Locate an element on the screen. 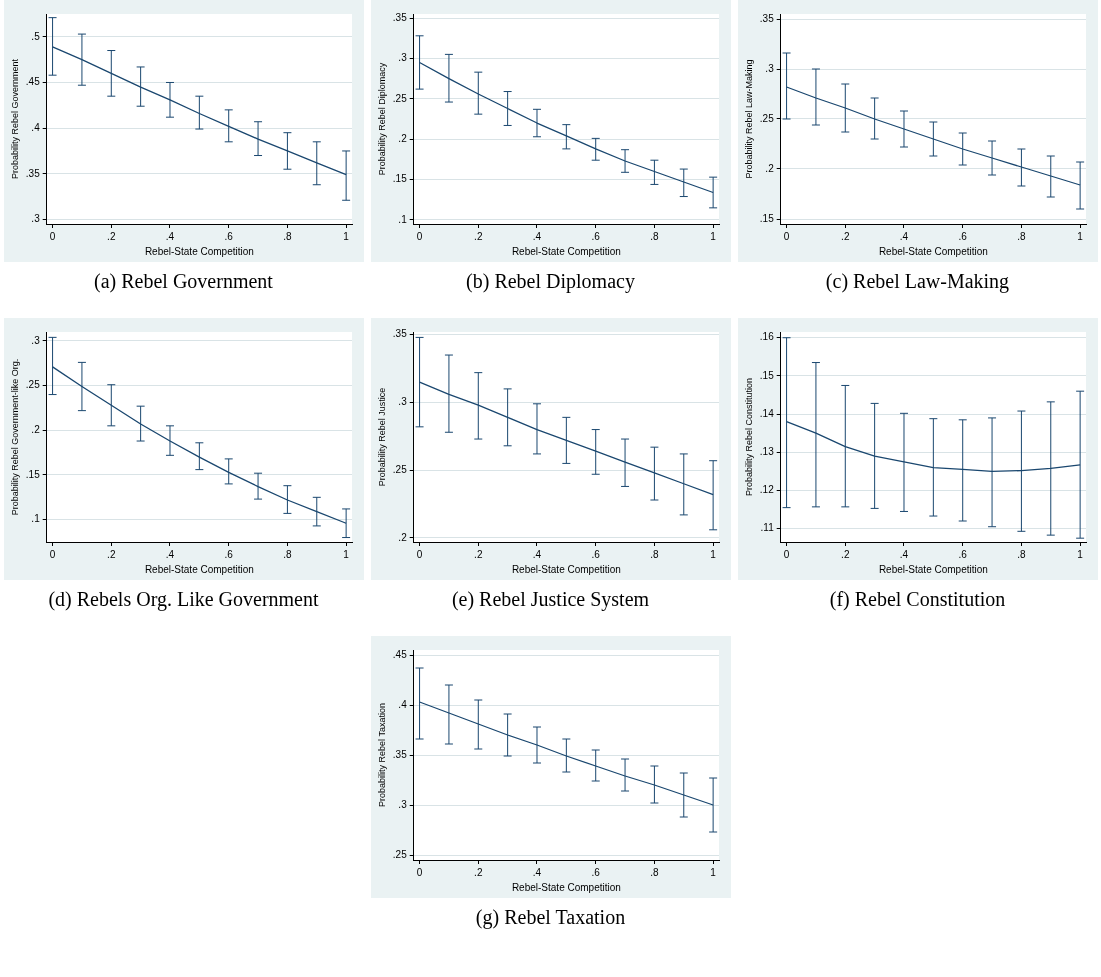 The image size is (1101, 977). text: (f) Rebel Constitution is located at coordinates (917, 599).